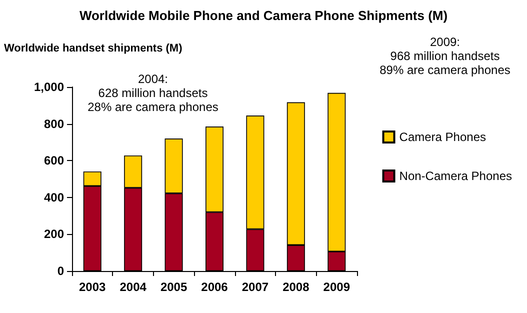  What do you see at coordinates (255, 287) in the screenshot?
I see `x-tick-label: 2007` at bounding box center [255, 287].